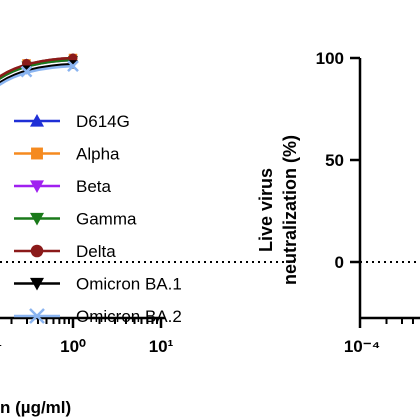  I want to click on legend-label: Omicron BA.2, so click(129, 316).